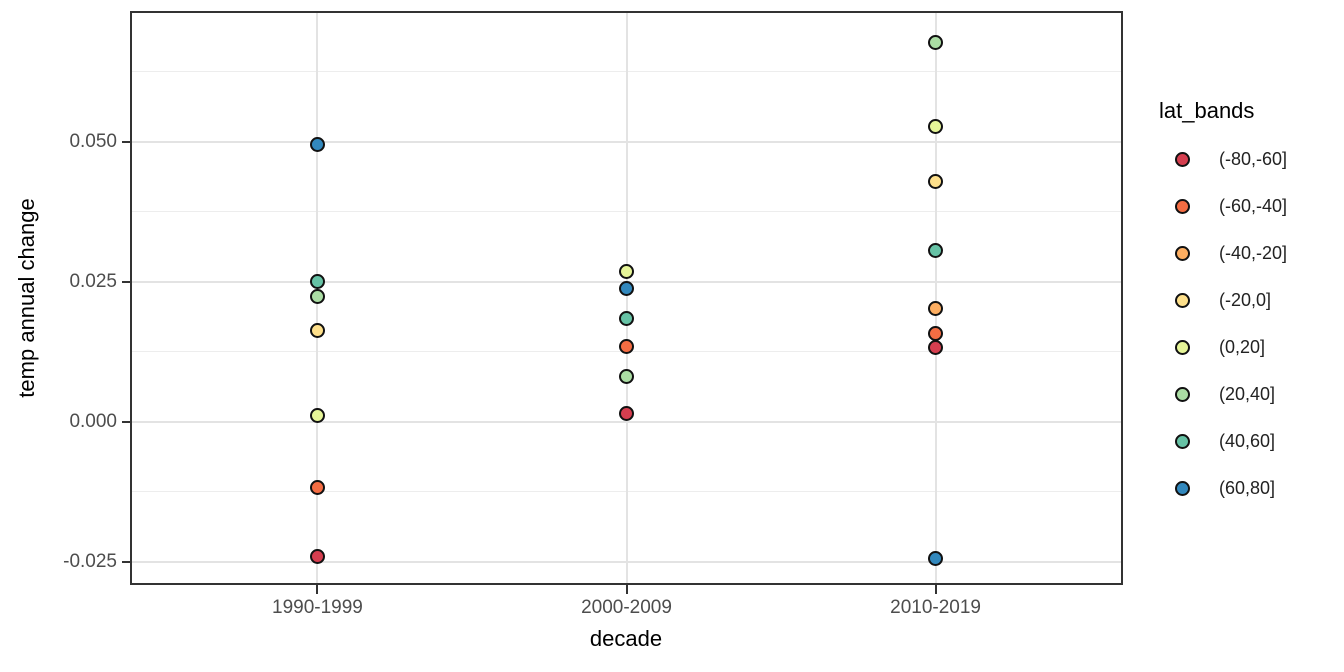 This screenshot has width=1344, height=672. What do you see at coordinates (1247, 393) in the screenshot?
I see `legend-entry-label: (20,40]` at bounding box center [1247, 393].